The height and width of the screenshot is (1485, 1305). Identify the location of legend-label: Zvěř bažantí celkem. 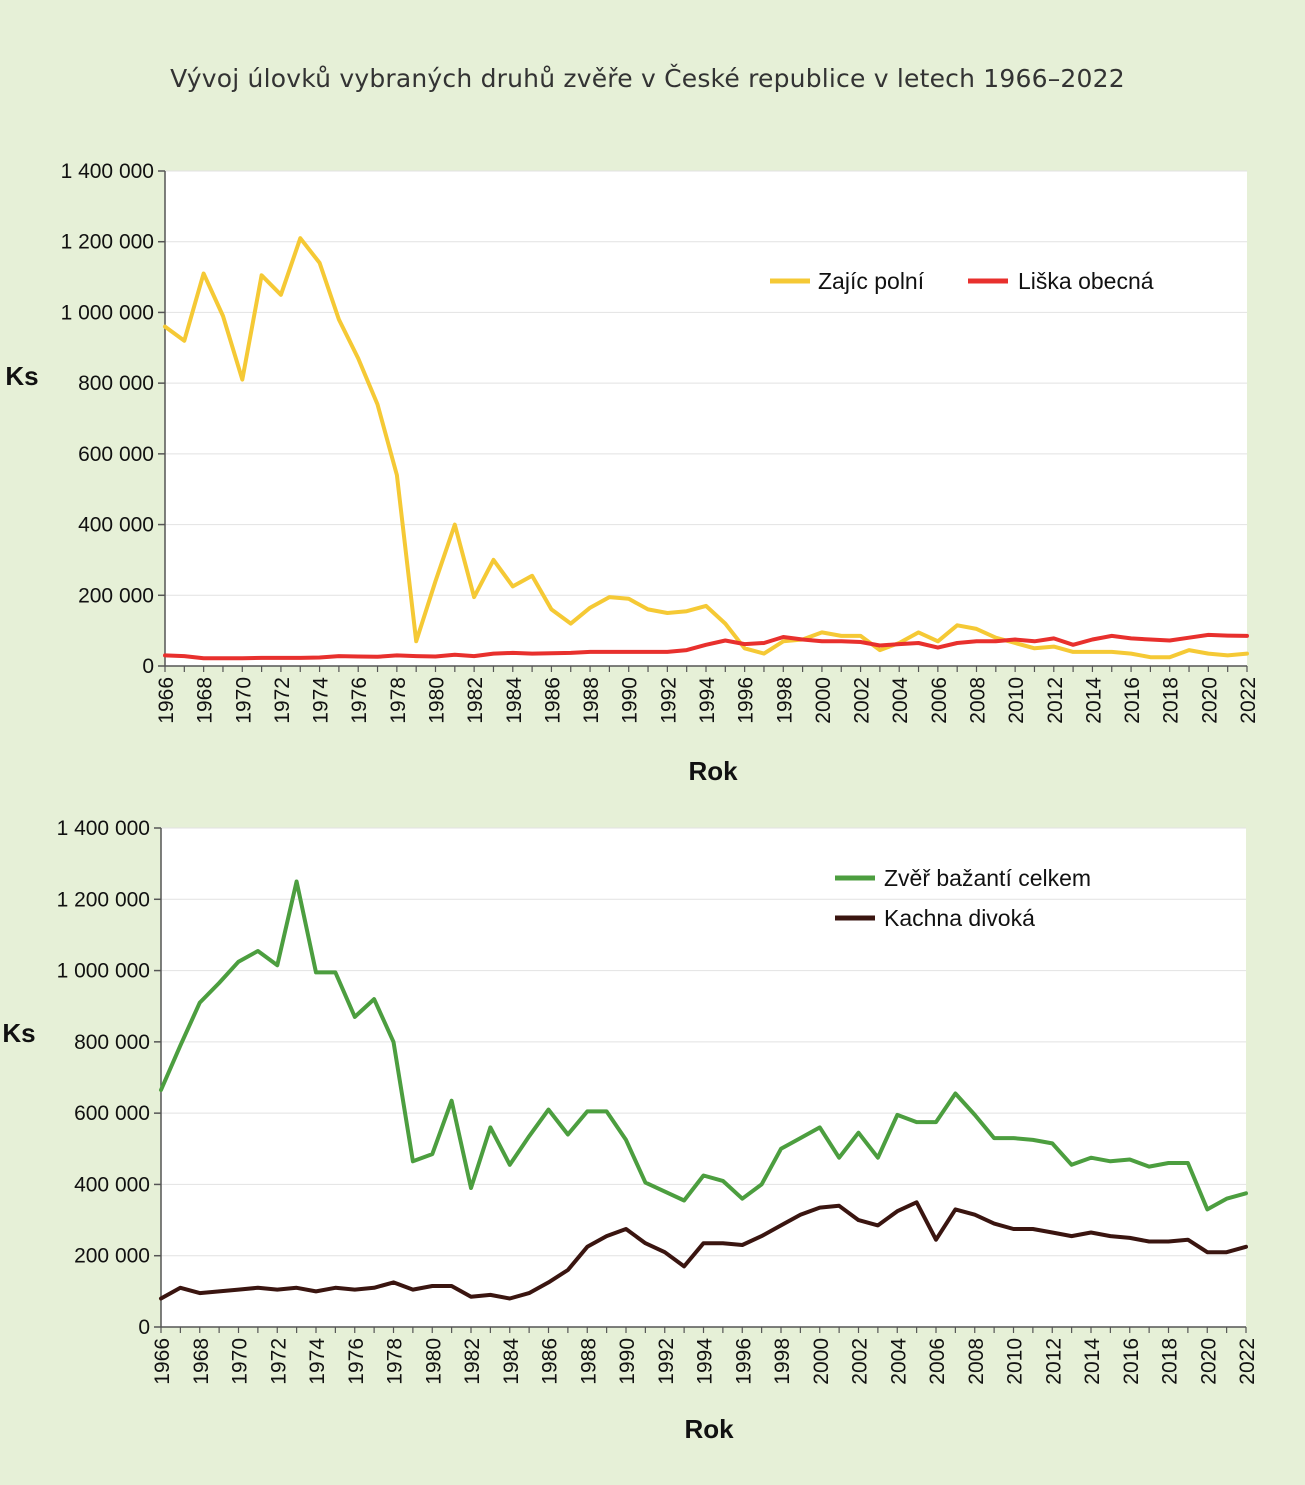
(987, 878).